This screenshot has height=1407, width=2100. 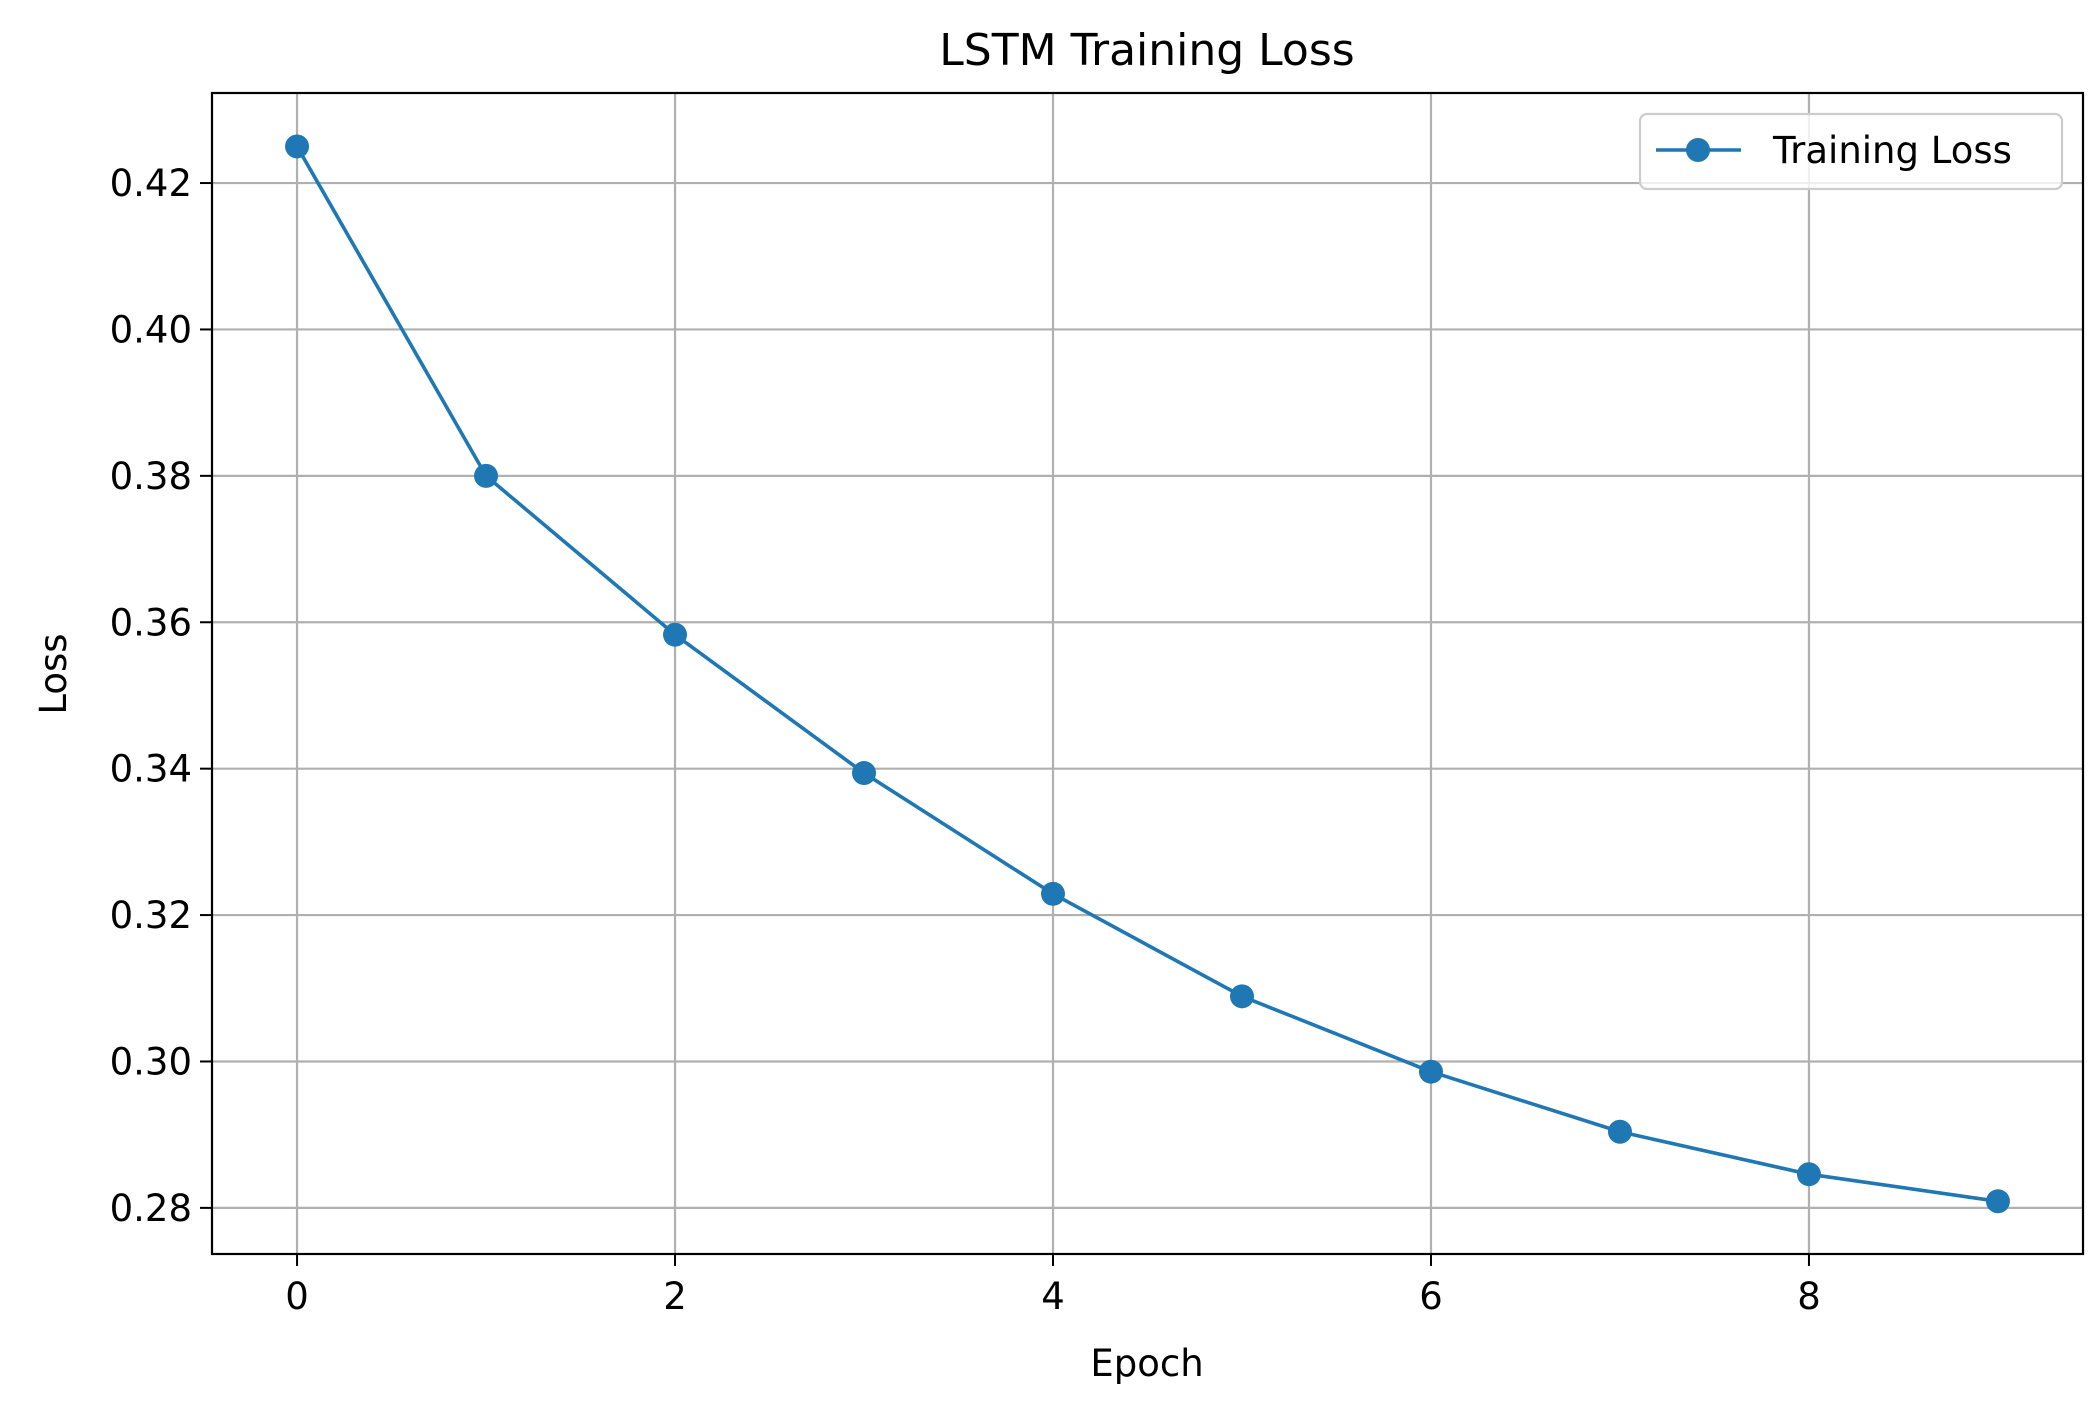 I want to click on y-tick-label: 0.32, so click(x=151, y=915).